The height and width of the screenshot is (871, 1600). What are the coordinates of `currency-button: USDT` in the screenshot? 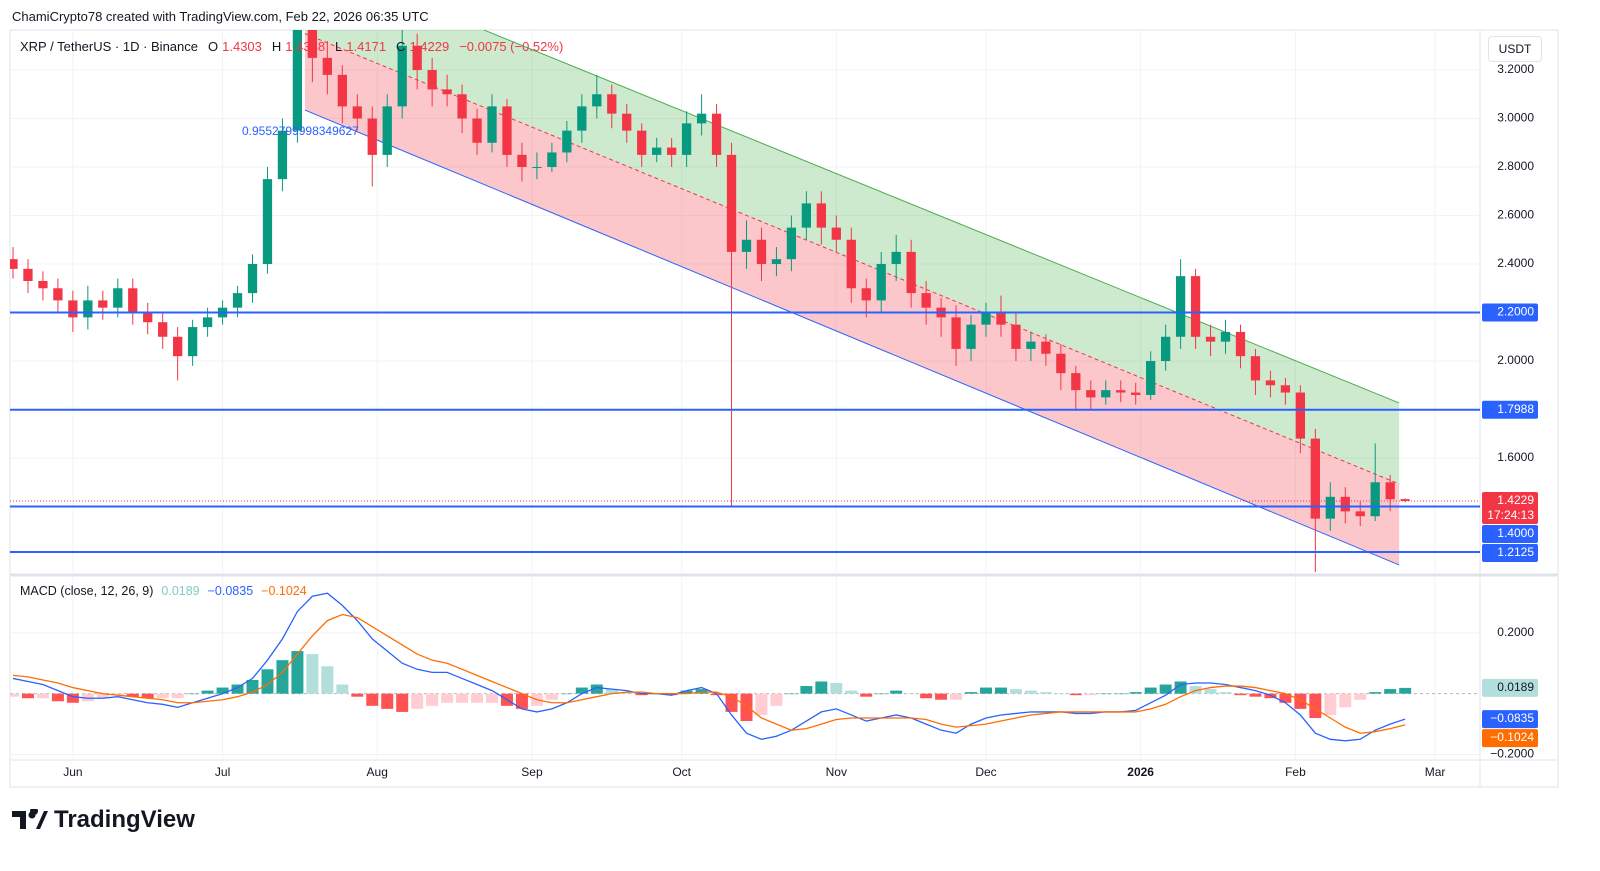 It's located at (1515, 49).